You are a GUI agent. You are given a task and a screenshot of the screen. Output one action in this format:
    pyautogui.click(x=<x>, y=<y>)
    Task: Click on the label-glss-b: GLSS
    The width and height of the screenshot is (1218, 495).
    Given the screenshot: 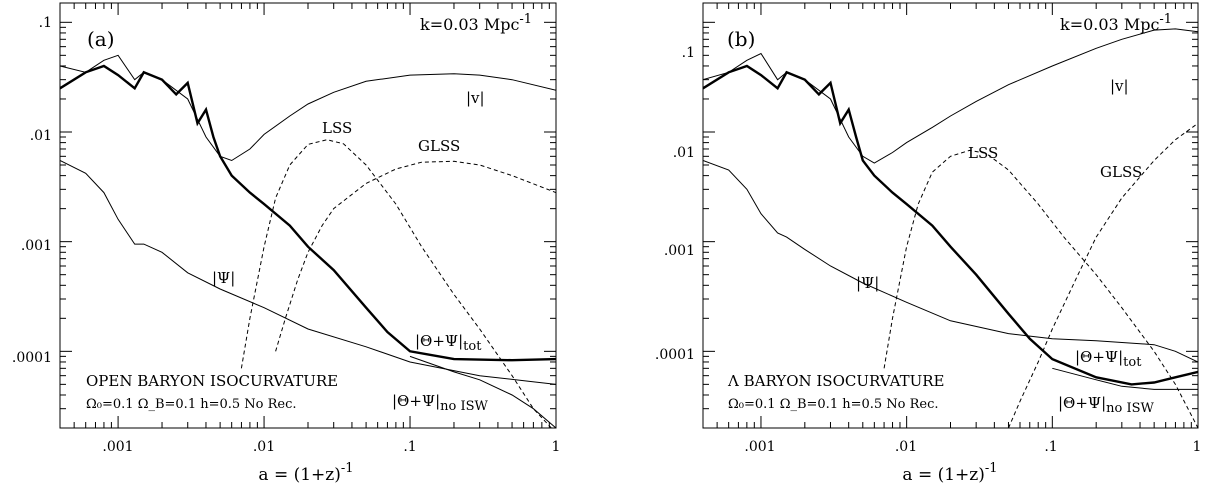 What is the action you would take?
    pyautogui.click(x=1121, y=172)
    